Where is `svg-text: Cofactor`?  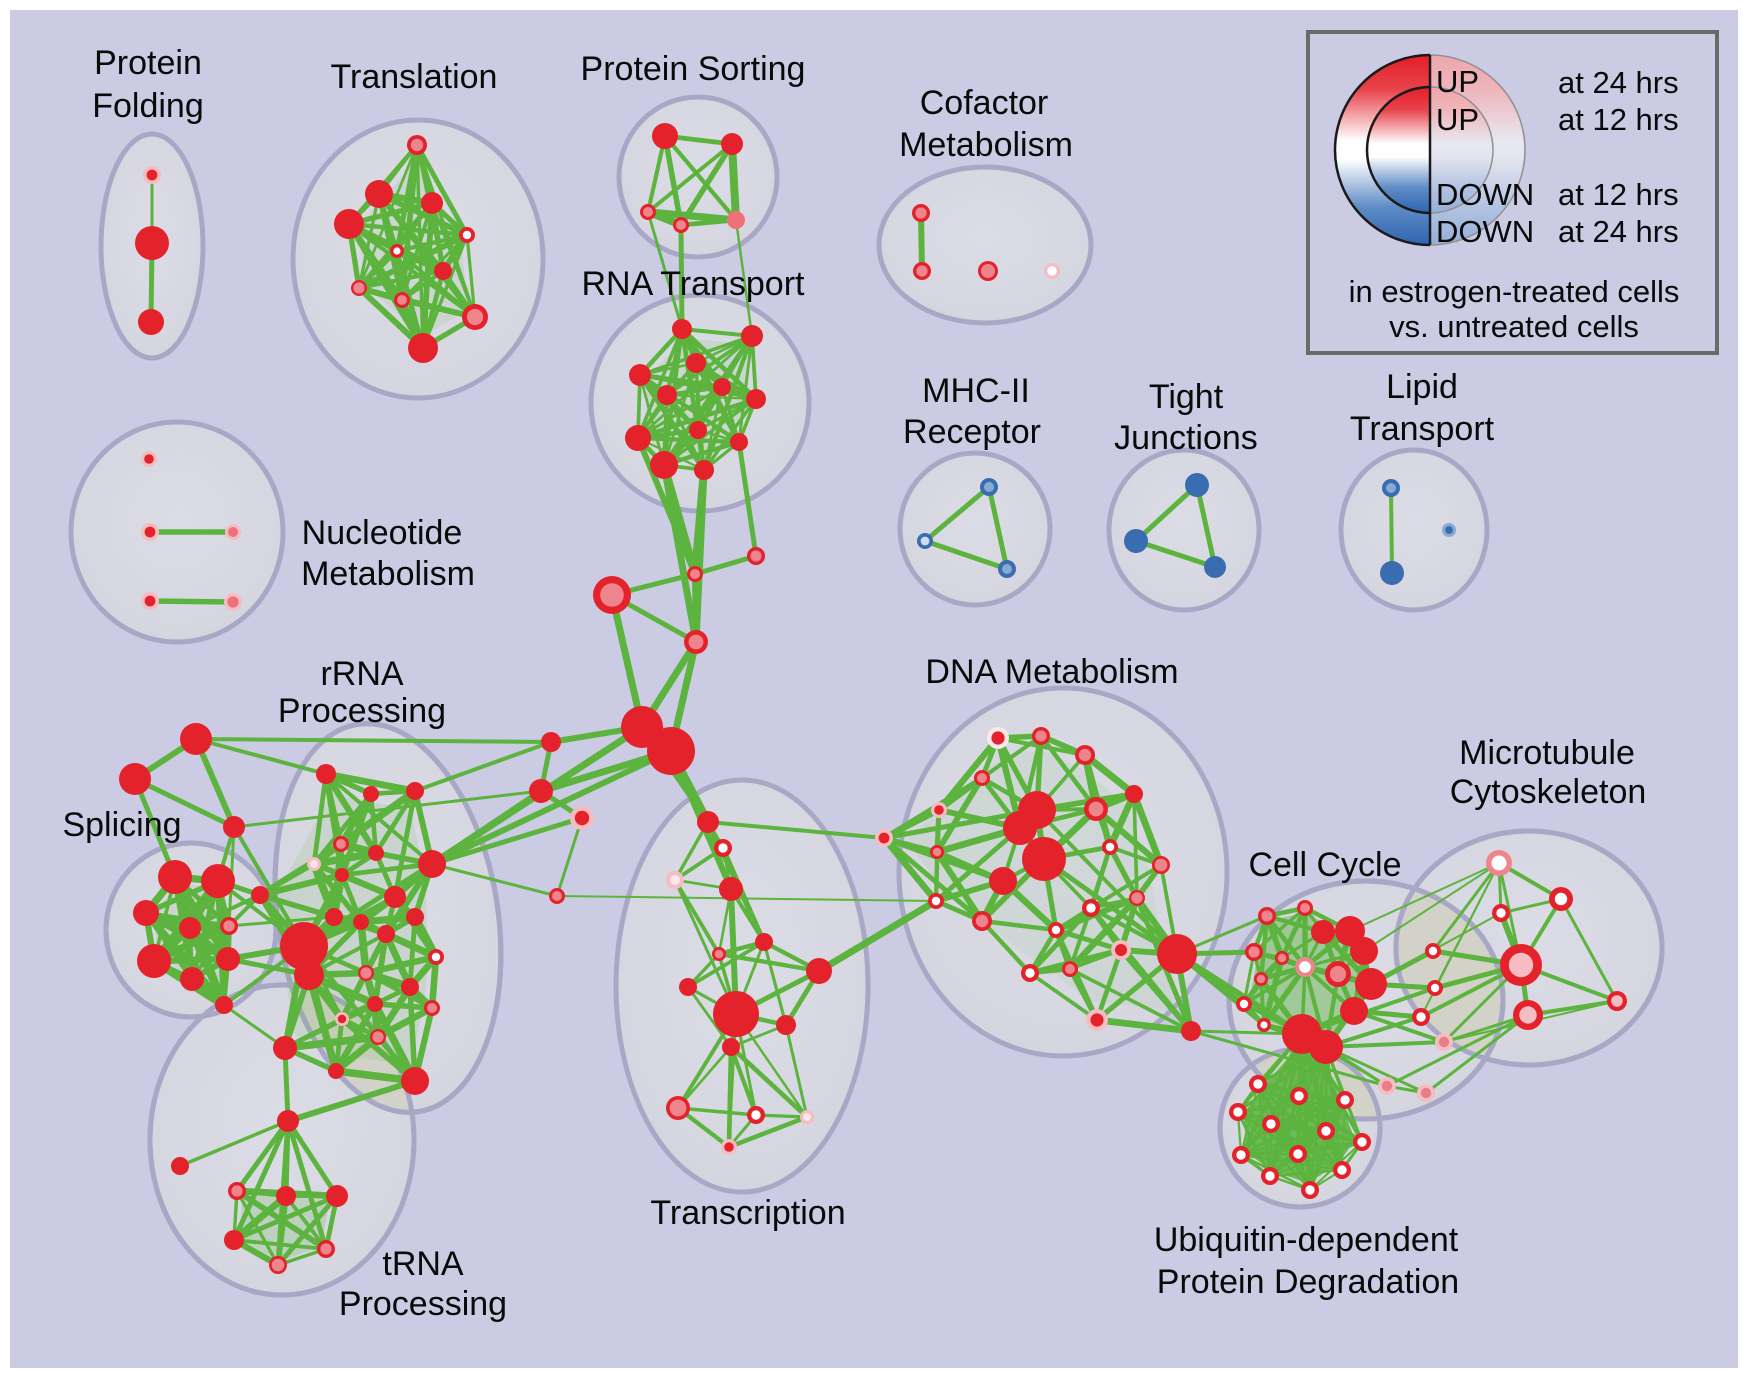
svg-text: Cofactor is located at coordinates (984, 103).